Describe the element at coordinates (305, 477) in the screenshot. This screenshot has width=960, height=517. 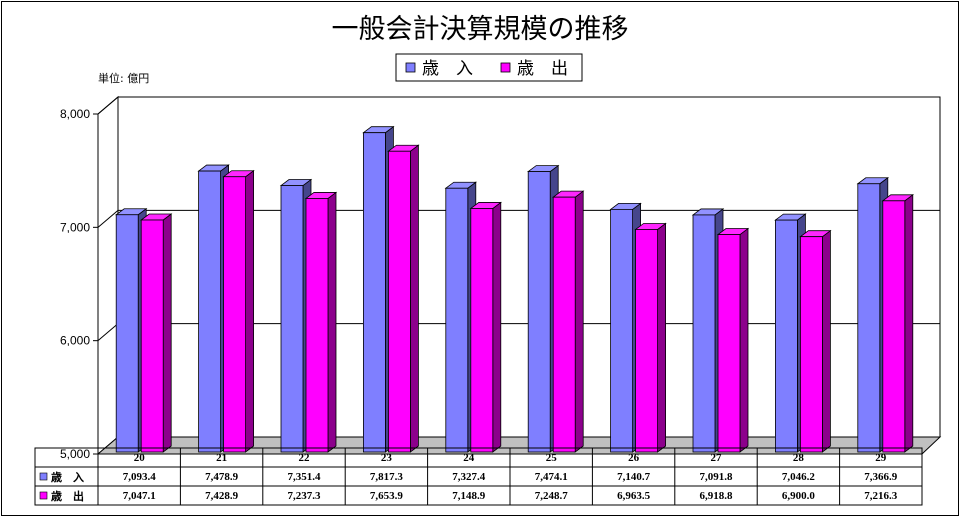
I see `table-cell-revenue: 7,351.4` at that location.